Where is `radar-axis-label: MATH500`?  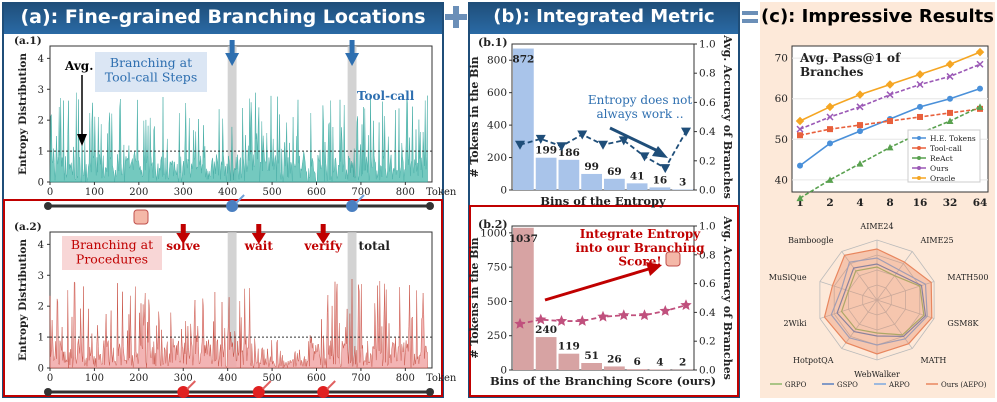
radar-axis-label: MATH500 is located at coordinates (967, 277).